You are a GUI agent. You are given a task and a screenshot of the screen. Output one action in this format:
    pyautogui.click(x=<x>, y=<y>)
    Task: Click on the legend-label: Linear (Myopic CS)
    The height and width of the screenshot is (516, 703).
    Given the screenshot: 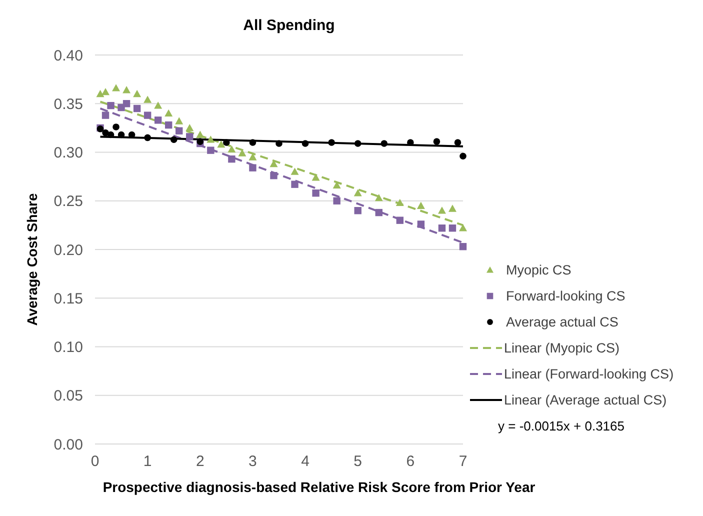 What is the action you would take?
    pyautogui.click(x=562, y=348)
    